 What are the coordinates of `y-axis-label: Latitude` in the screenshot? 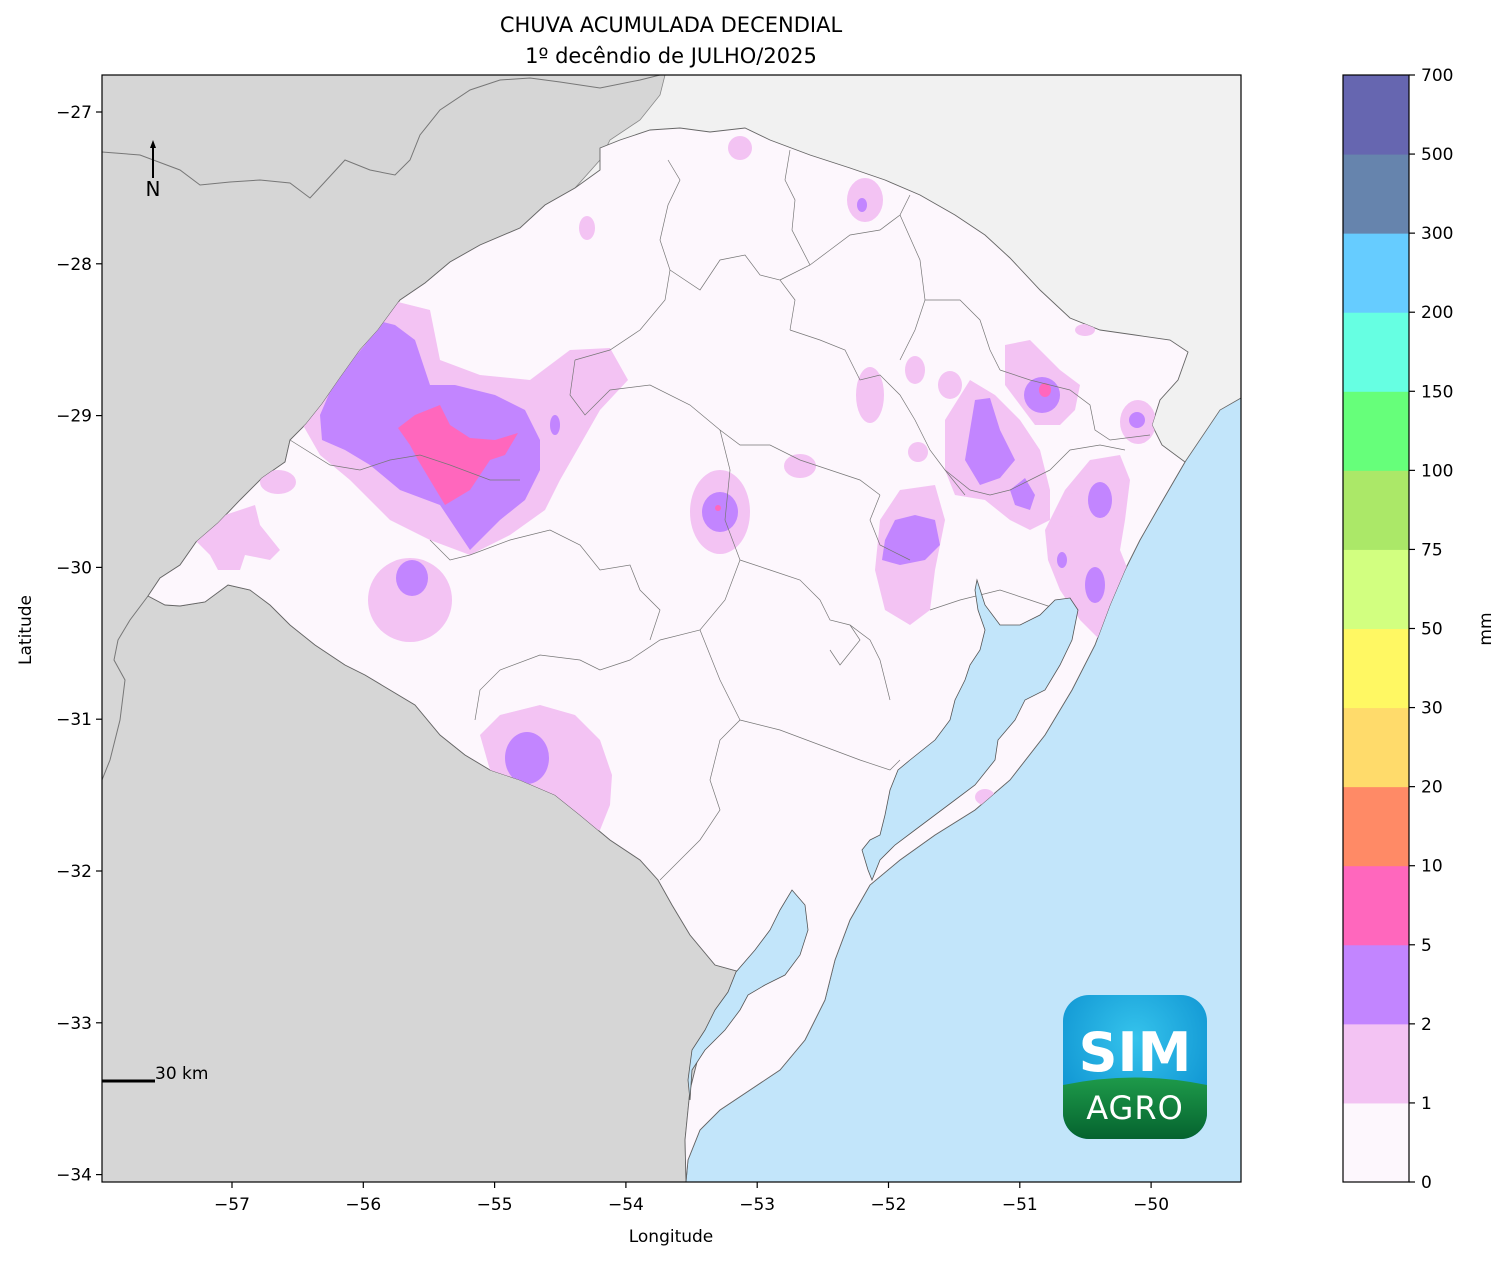 It's located at (26, 630).